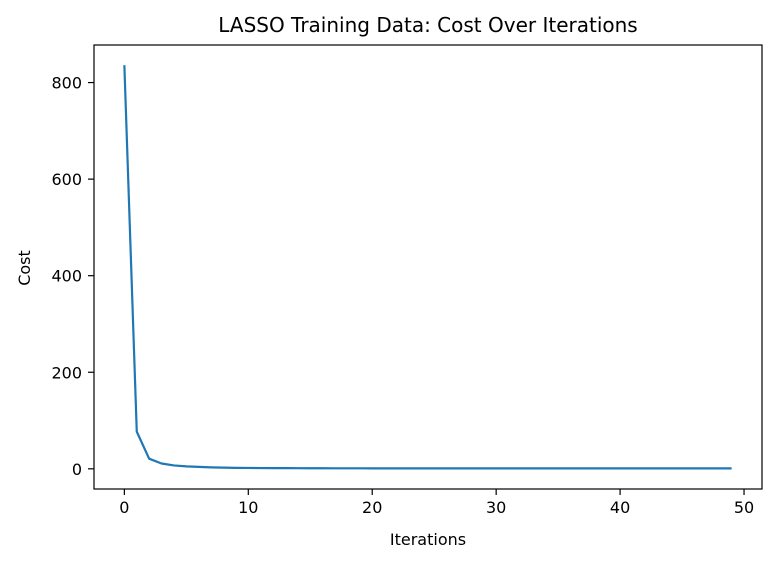 This screenshot has width=777, height=563. Describe the element at coordinates (124, 507) in the screenshot. I see `x-tick-label: 0` at that location.